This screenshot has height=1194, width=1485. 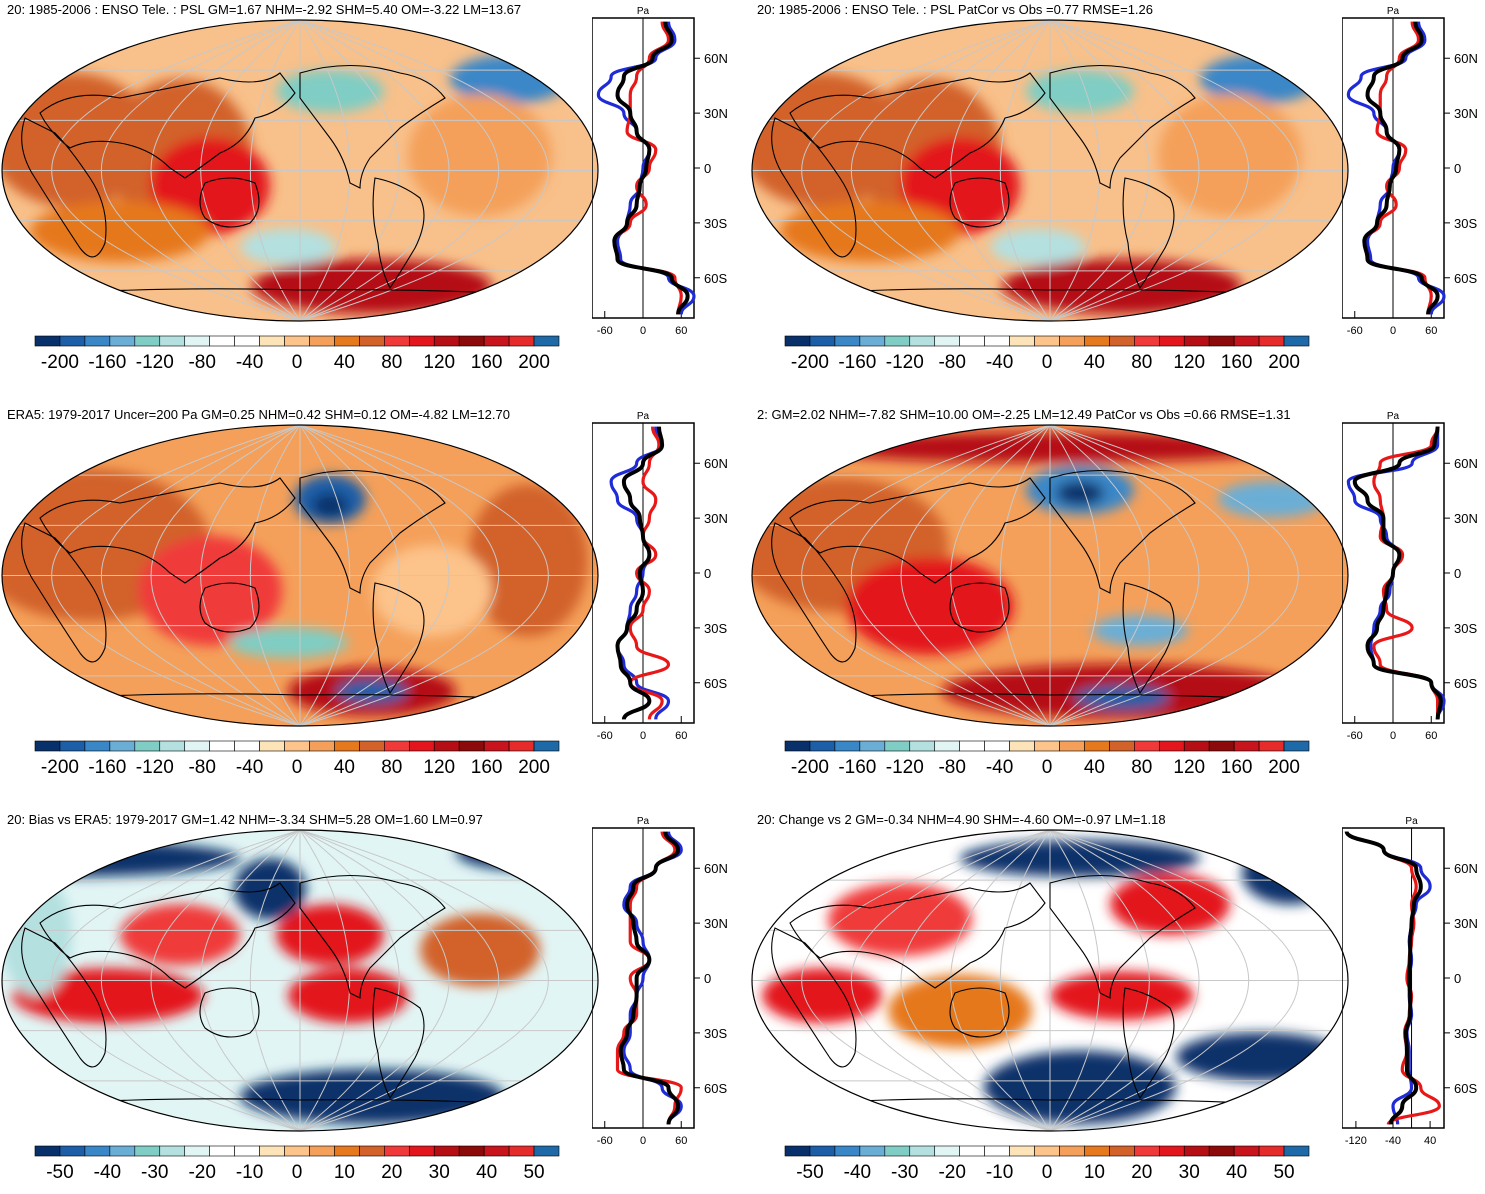 I want to click on profile-line-black, so click(x=651, y=168).